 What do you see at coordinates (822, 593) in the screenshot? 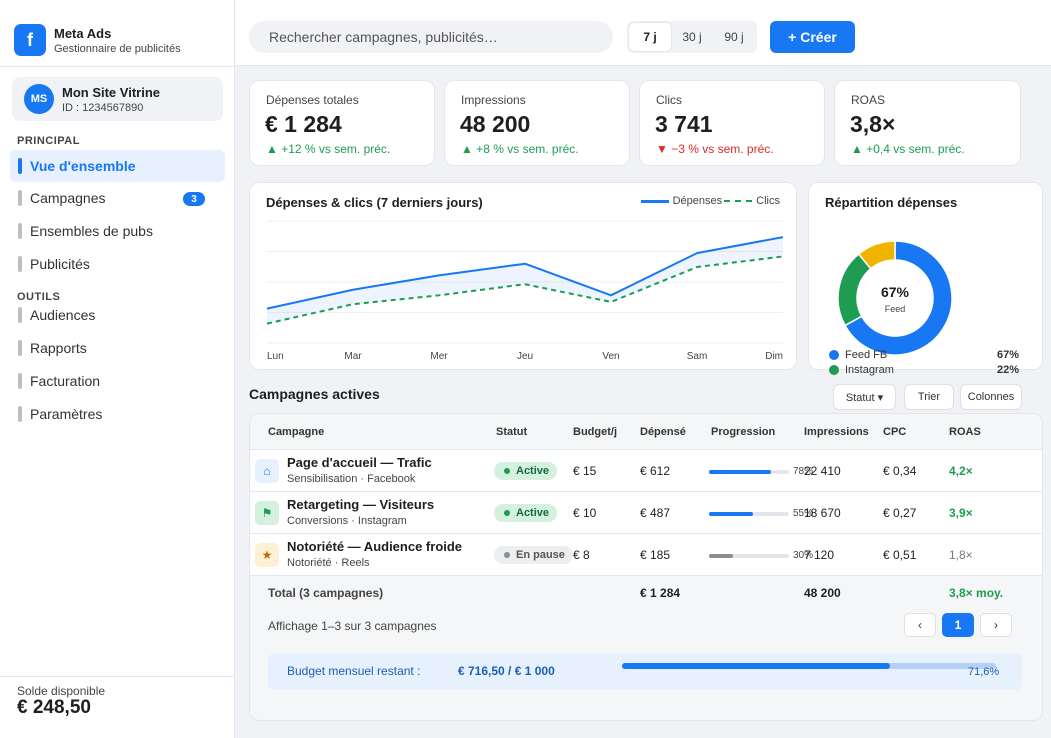
I see `total-impressions: 48 200` at bounding box center [822, 593].